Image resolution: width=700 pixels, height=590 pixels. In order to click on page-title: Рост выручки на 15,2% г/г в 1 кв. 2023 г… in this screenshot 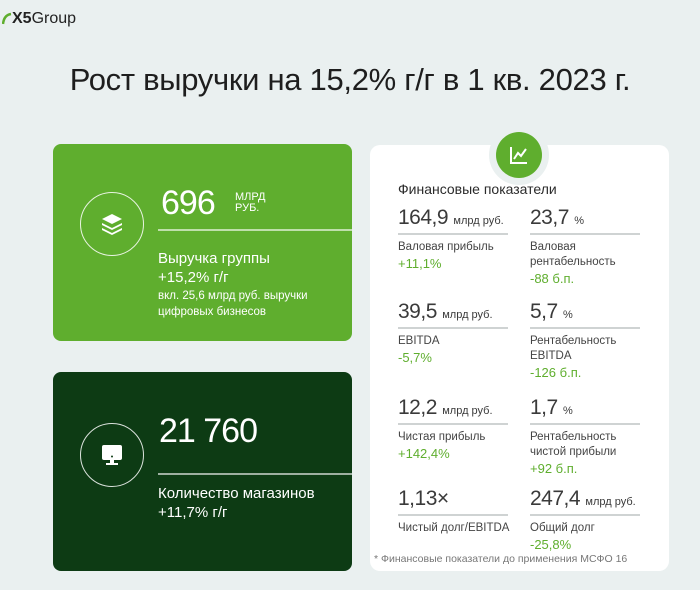, I will do `click(350, 79)`.